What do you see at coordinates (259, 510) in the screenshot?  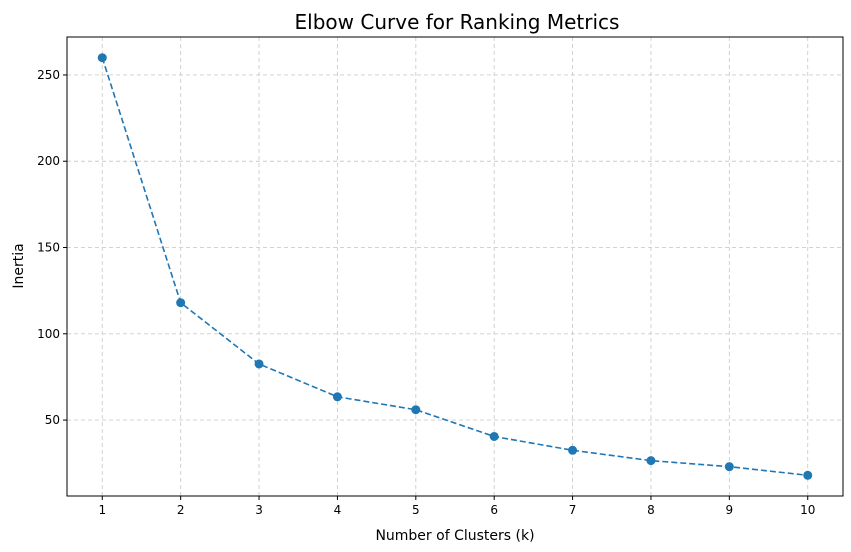 I see `x-tick-label: 3` at bounding box center [259, 510].